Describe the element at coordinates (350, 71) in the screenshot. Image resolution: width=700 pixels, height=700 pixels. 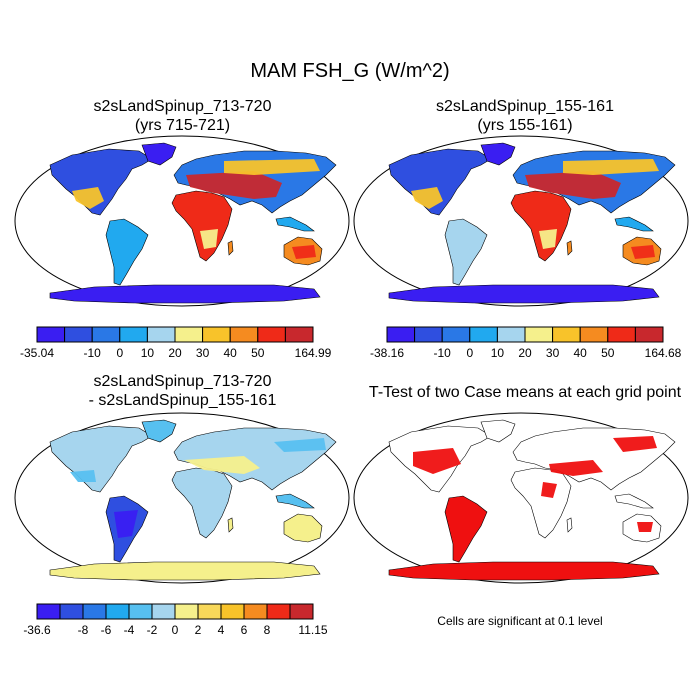
I see `main-title: MAM FSH_G (W/m^2)` at that location.